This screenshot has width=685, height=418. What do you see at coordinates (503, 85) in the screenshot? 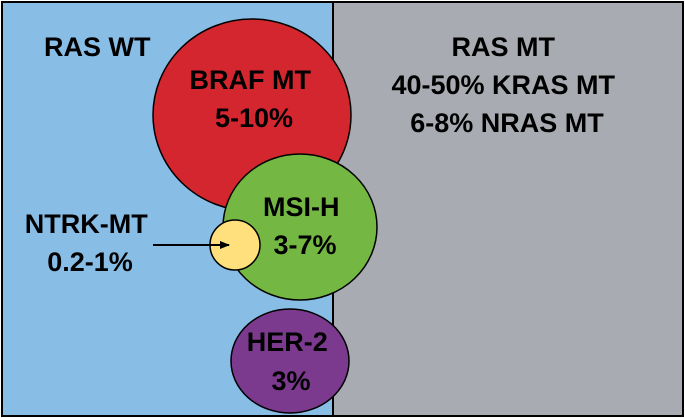
I see `kras-line: 40-50% KRAS MT` at bounding box center [503, 85].